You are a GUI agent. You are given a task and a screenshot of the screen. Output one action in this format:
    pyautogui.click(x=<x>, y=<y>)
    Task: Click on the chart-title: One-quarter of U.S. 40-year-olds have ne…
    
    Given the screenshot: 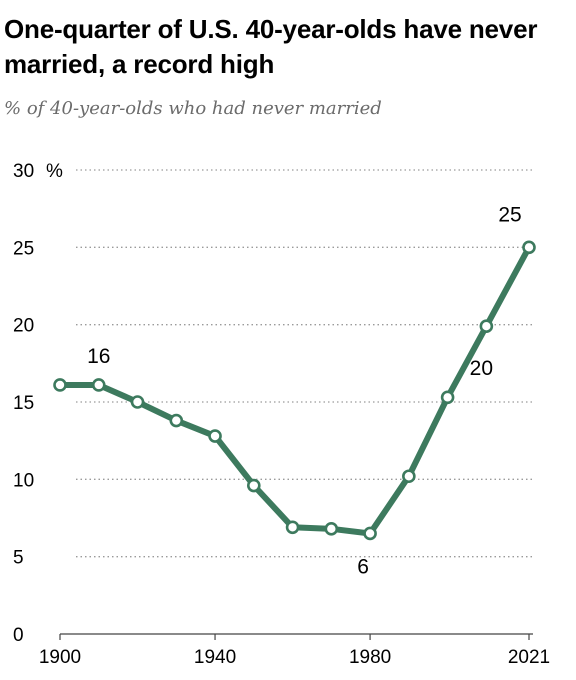 What is the action you would take?
    pyautogui.click(x=271, y=46)
    